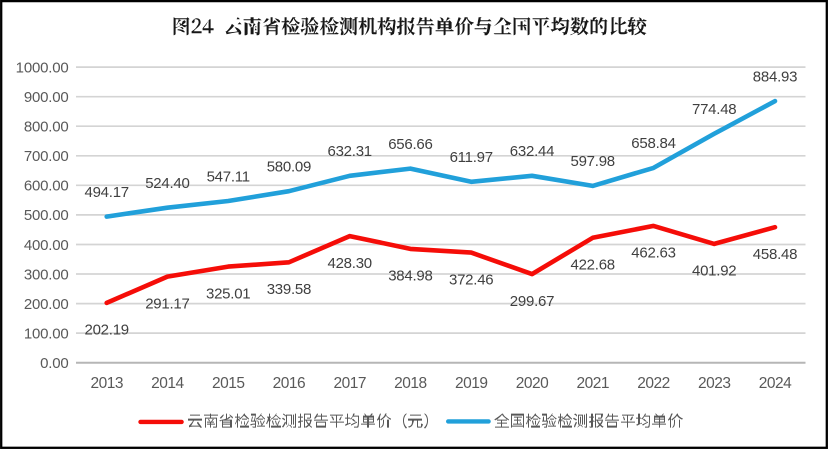 This screenshot has width=828, height=454. Describe the element at coordinates (714, 271) in the screenshot. I see `svg-text: 401.92` at that location.